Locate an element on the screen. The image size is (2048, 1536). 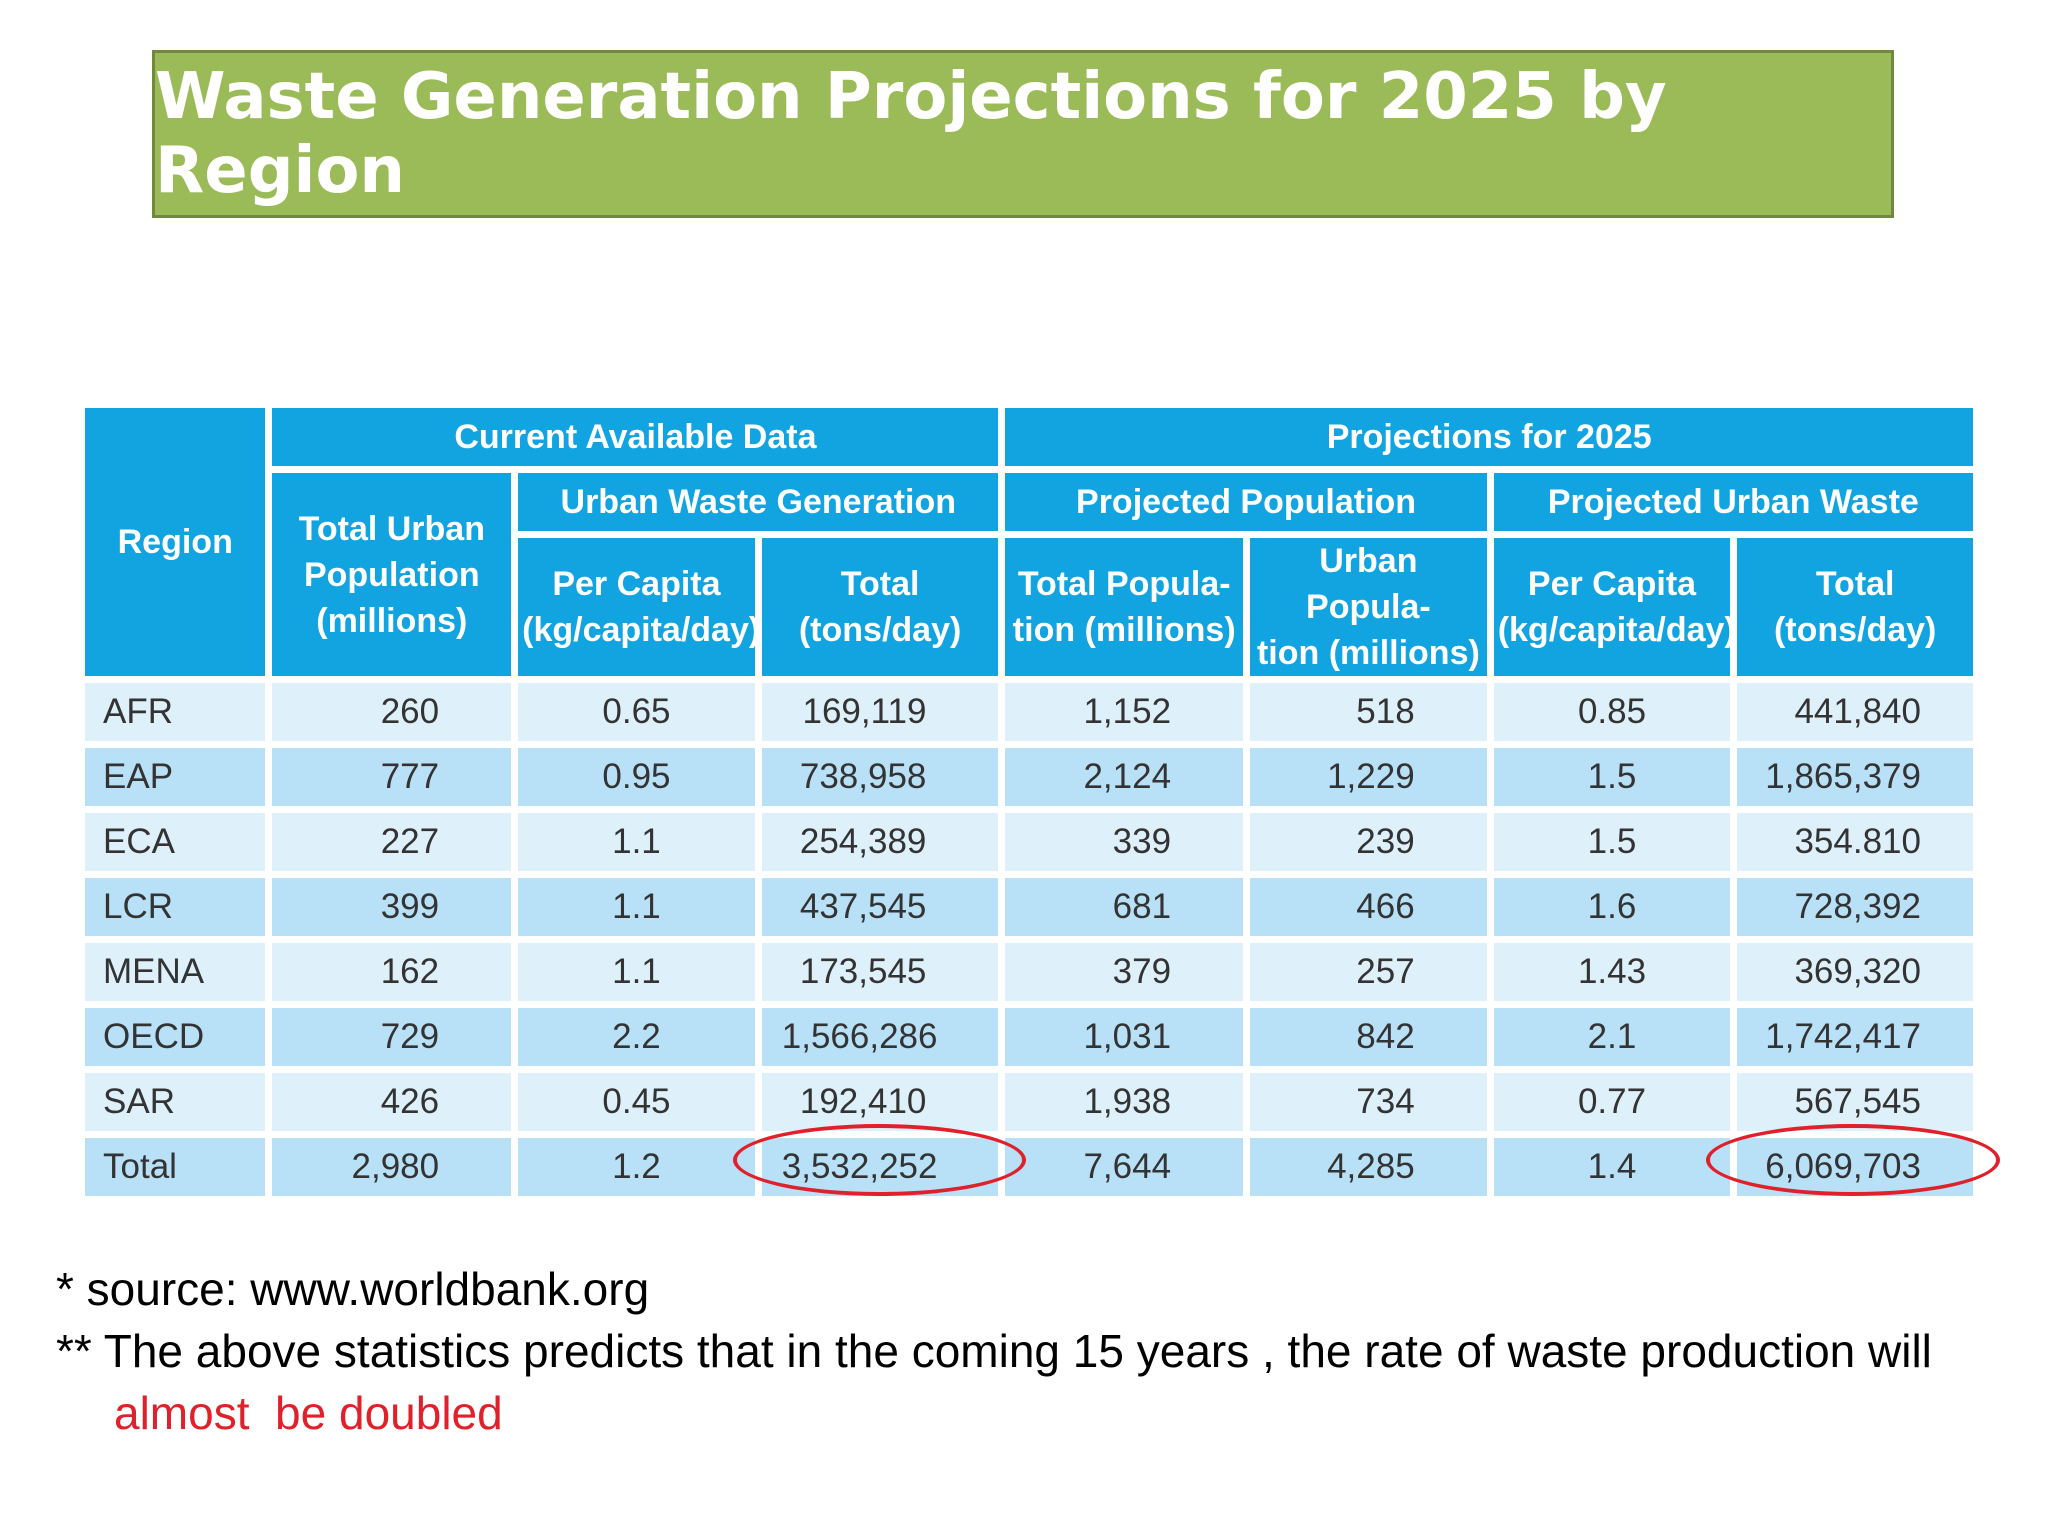
cell-total-population-2025: 339 is located at coordinates (1124, 842).